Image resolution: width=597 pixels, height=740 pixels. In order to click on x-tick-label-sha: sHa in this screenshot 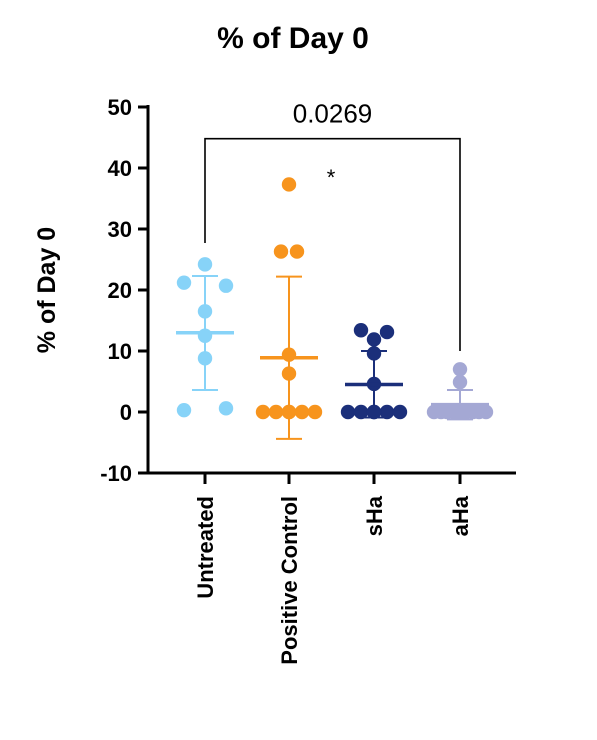, I will do `click(374, 515)`.